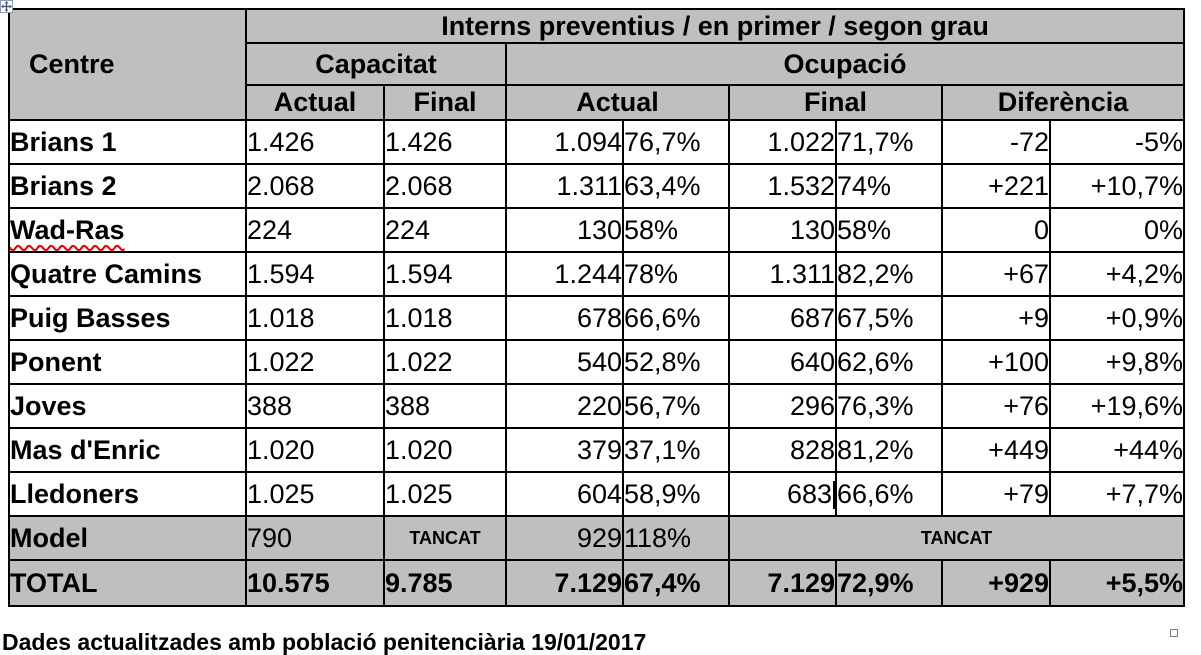 The width and height of the screenshot is (1201, 655). I want to click on cell-centre: Puig Basses, so click(127, 318).